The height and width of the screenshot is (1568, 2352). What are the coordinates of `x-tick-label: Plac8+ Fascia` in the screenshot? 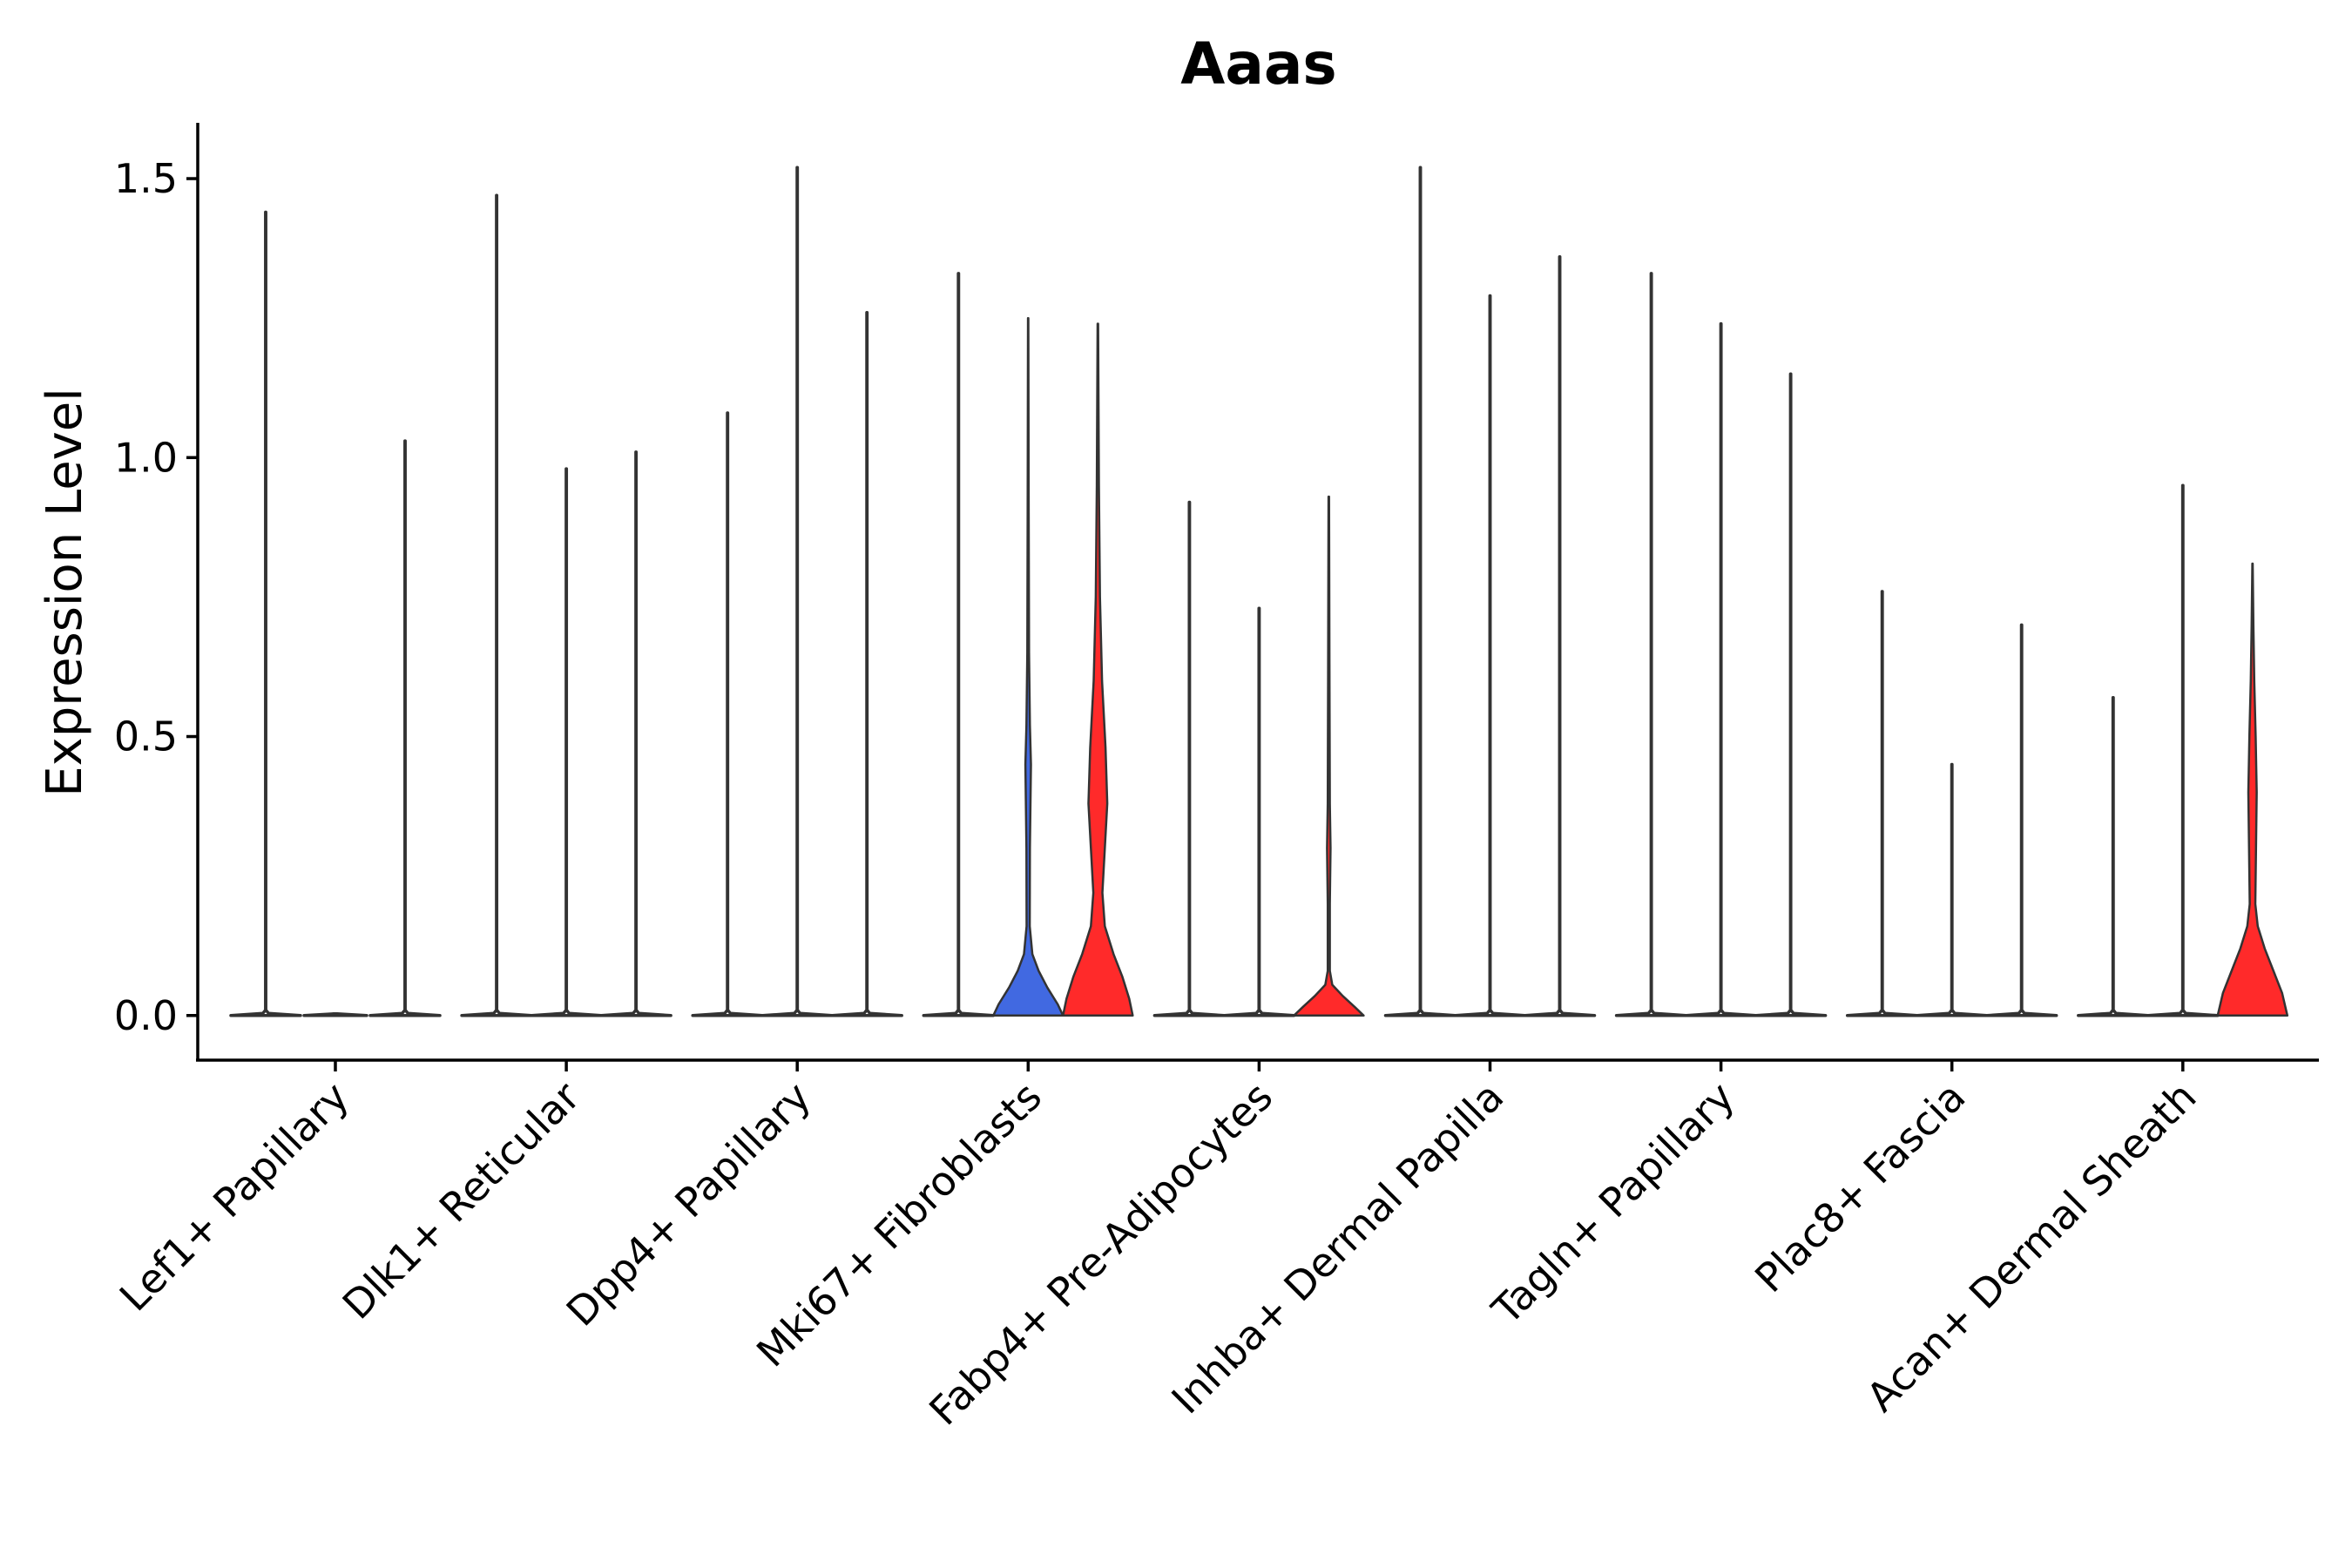 It's located at (1860, 1187).